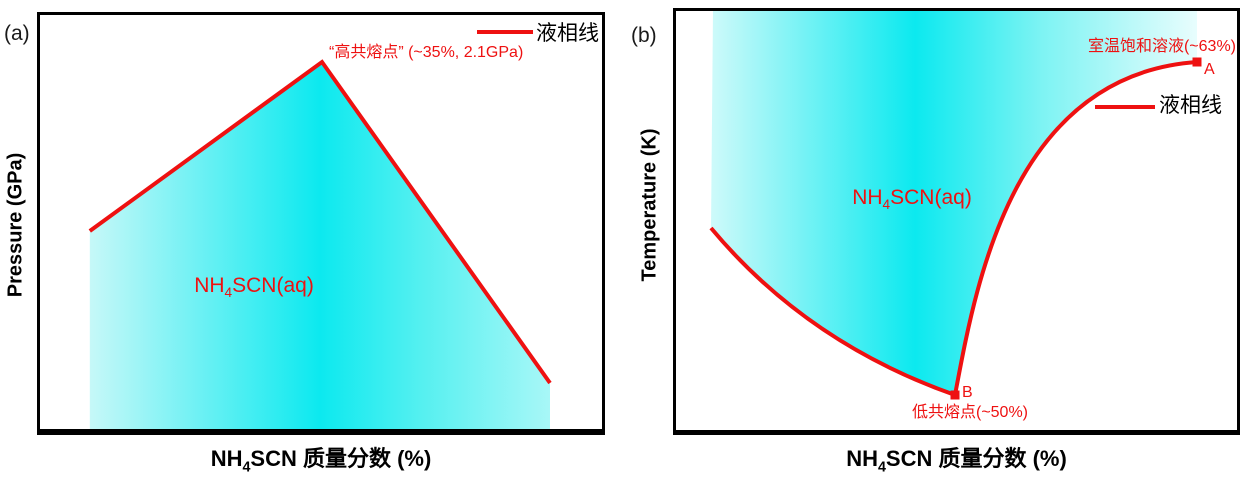  What do you see at coordinates (567, 33) in the screenshot?
I see `legend-label-a: 液相线` at bounding box center [567, 33].